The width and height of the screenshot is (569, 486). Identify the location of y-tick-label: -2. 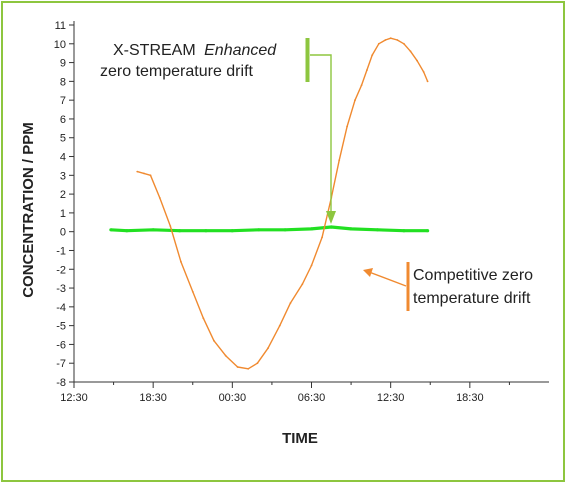
(61, 270).